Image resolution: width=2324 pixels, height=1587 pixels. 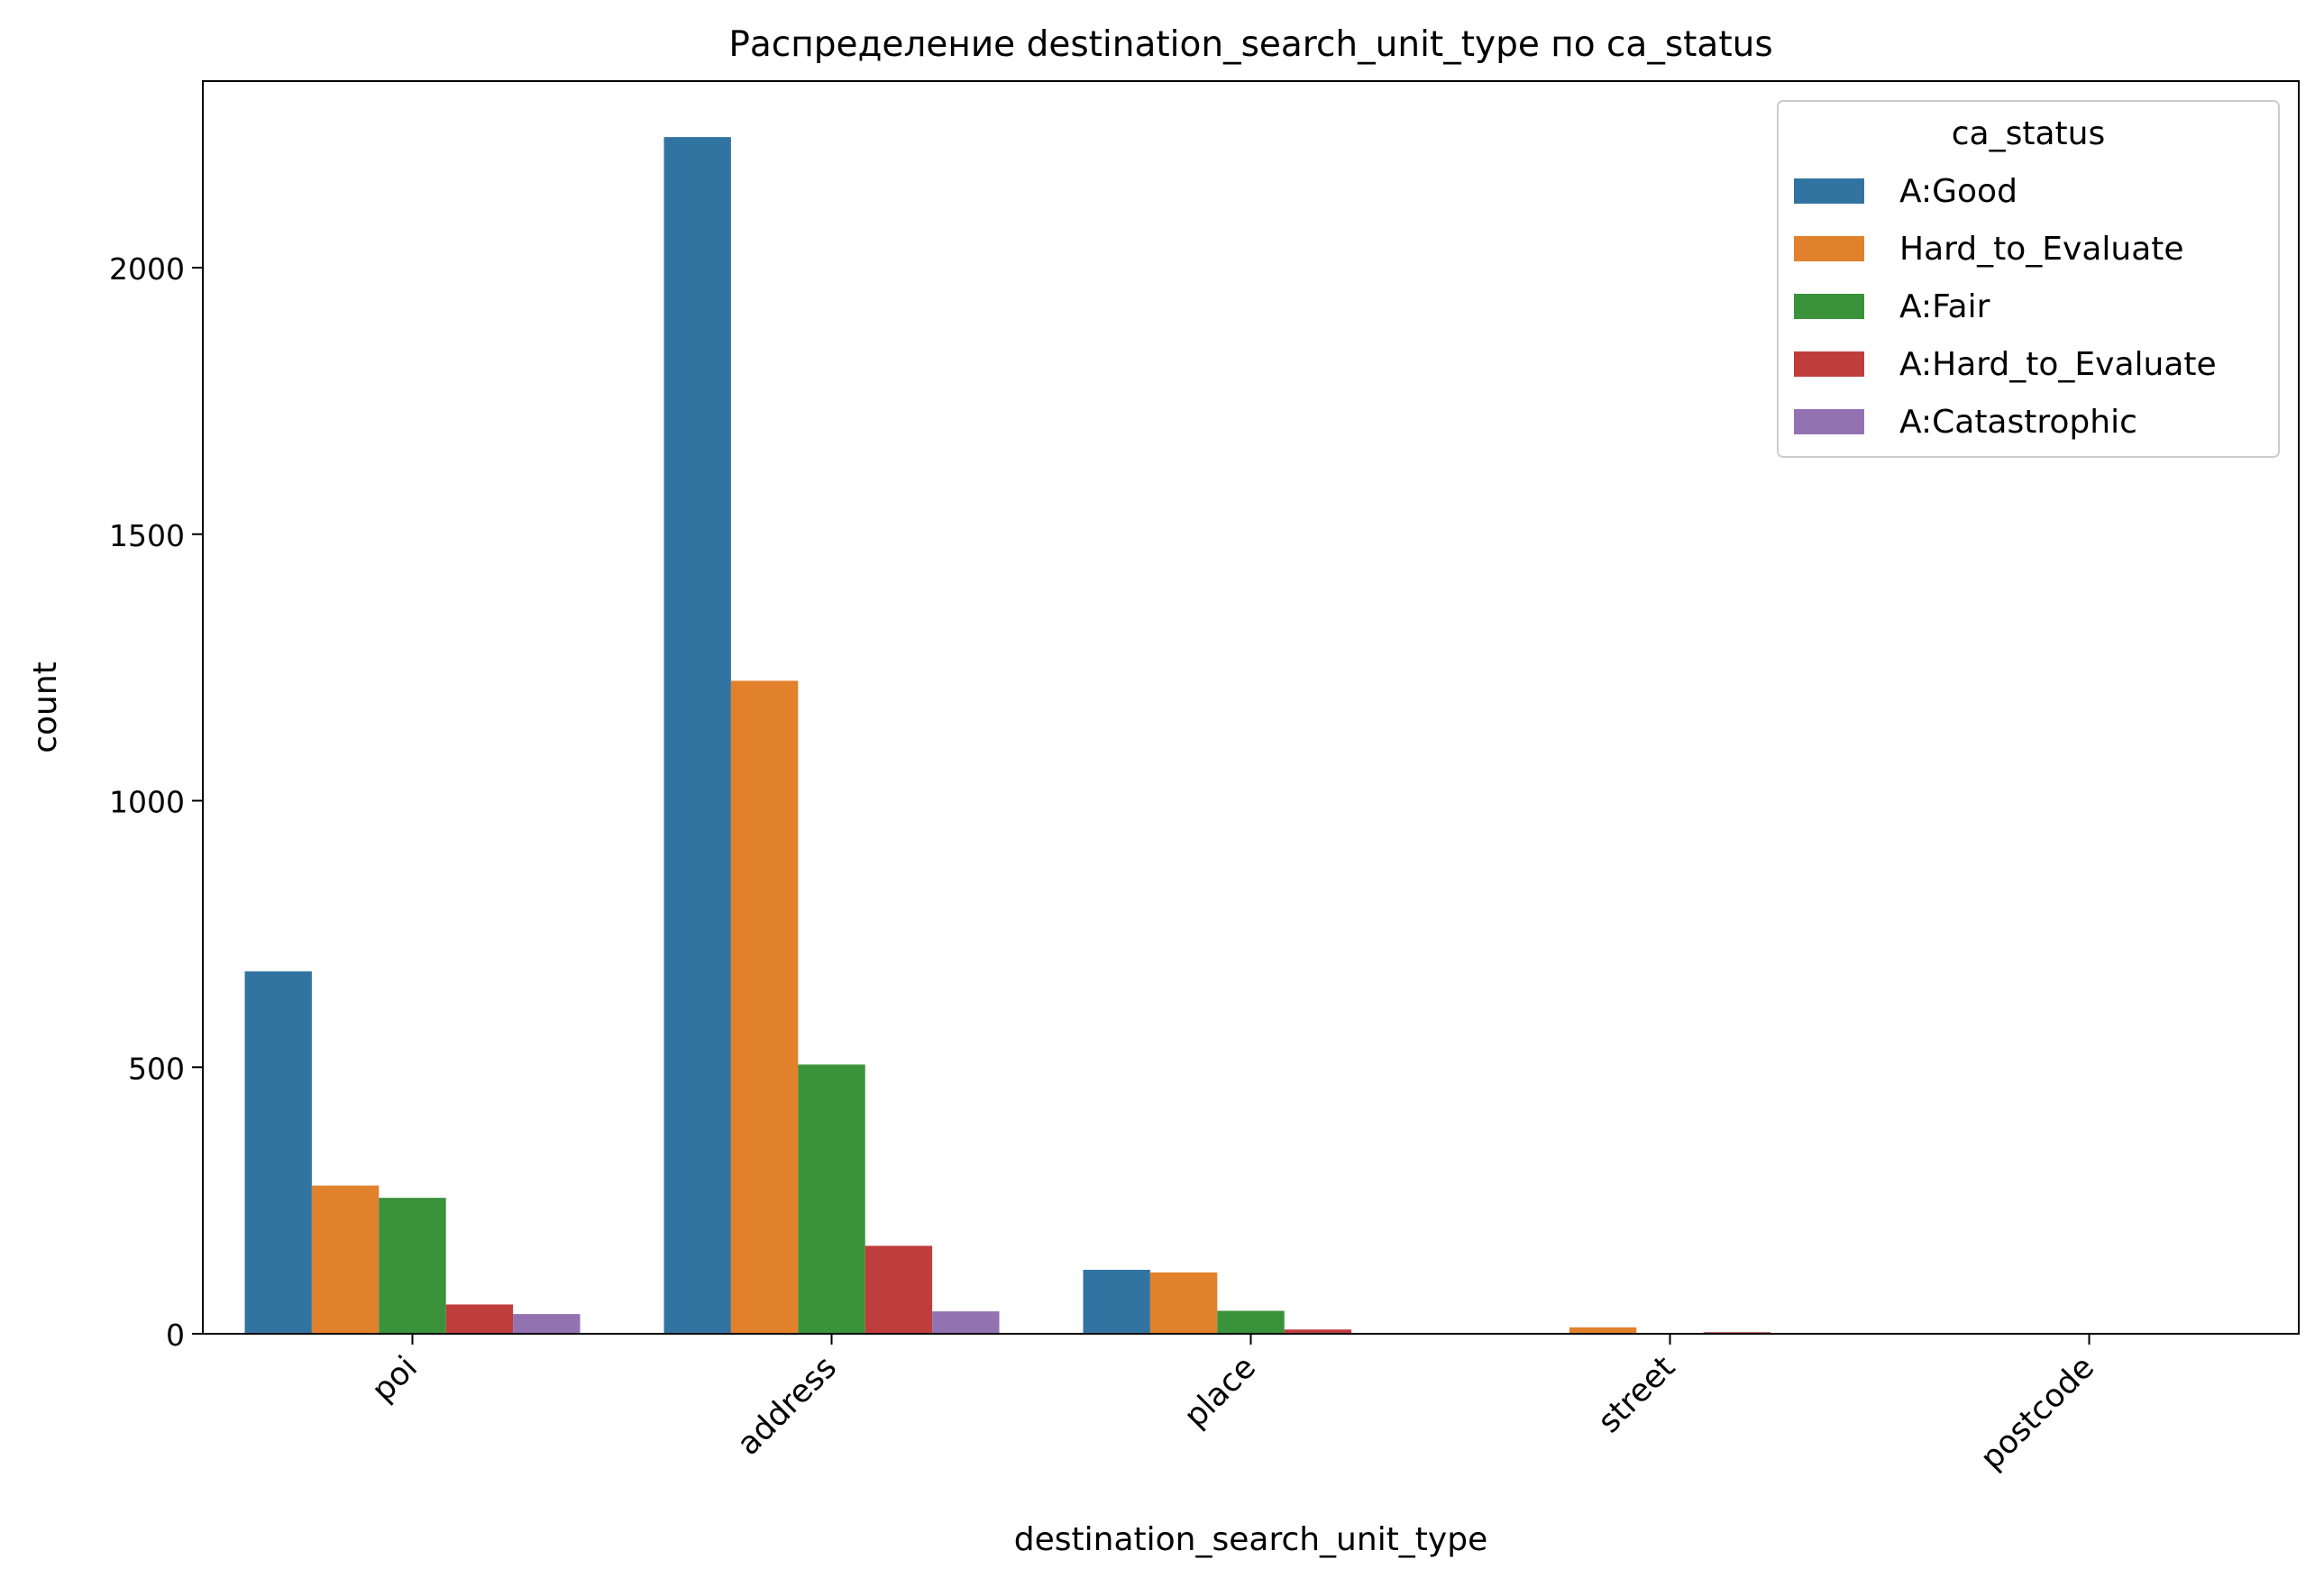 What do you see at coordinates (697, 735) in the screenshot?
I see `bar-address-a-good` at bounding box center [697, 735].